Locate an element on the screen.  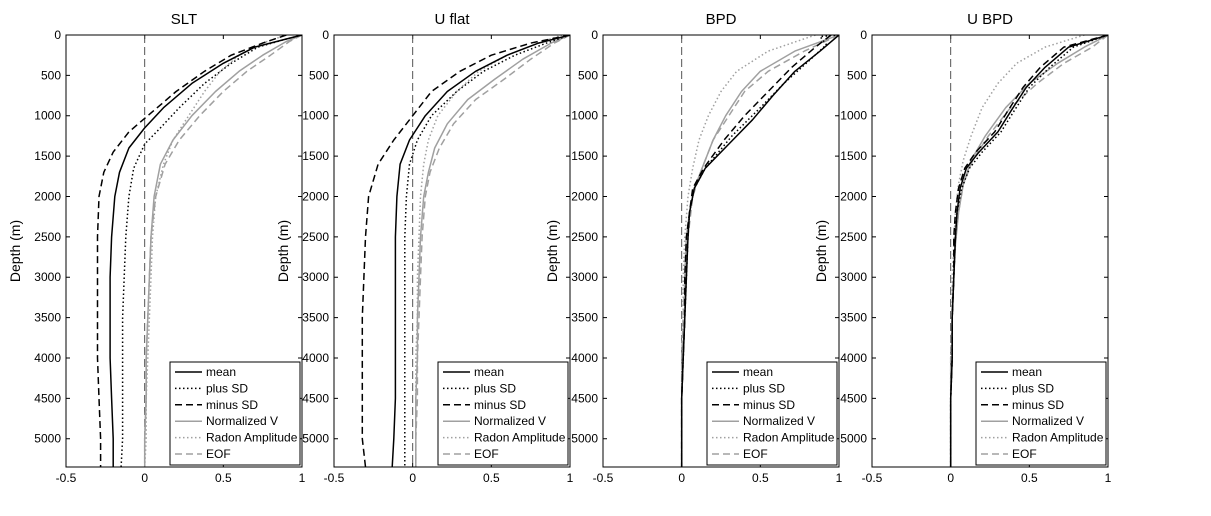
series-line-mean is located at coordinates (480, 251).